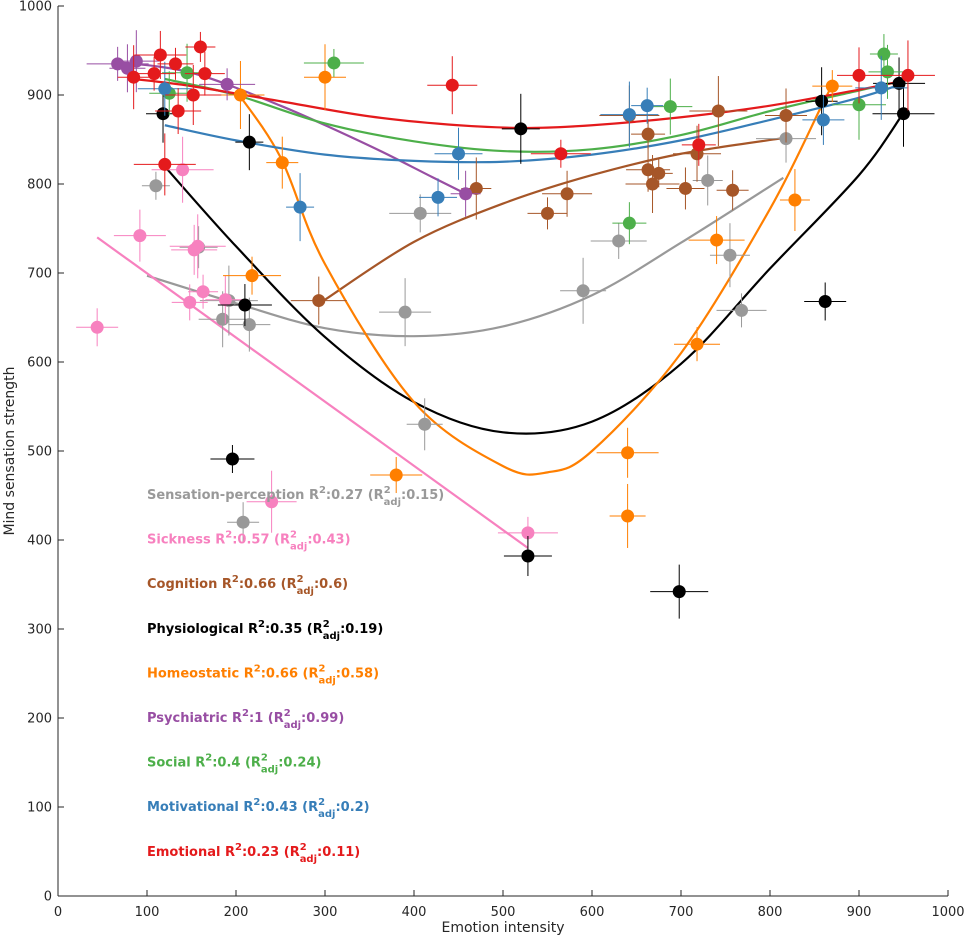 The image size is (965, 936). I want to click on fit-curve-psychiatric, so click(292, 127).